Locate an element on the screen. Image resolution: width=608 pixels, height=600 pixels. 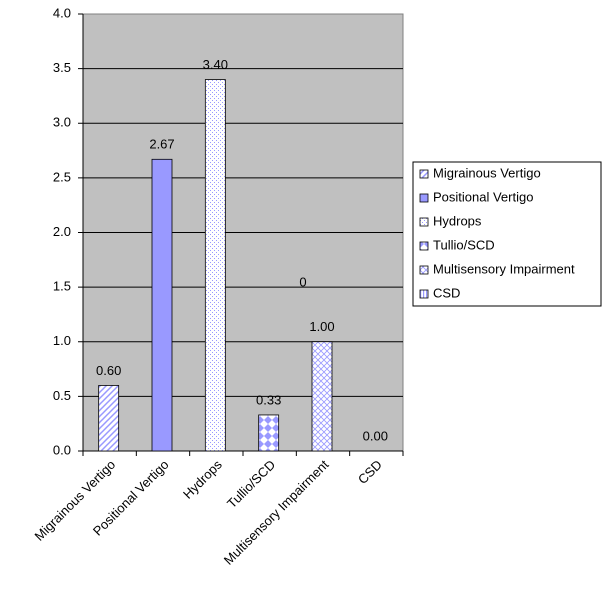
value-label: 0.33 is located at coordinates (268, 399).